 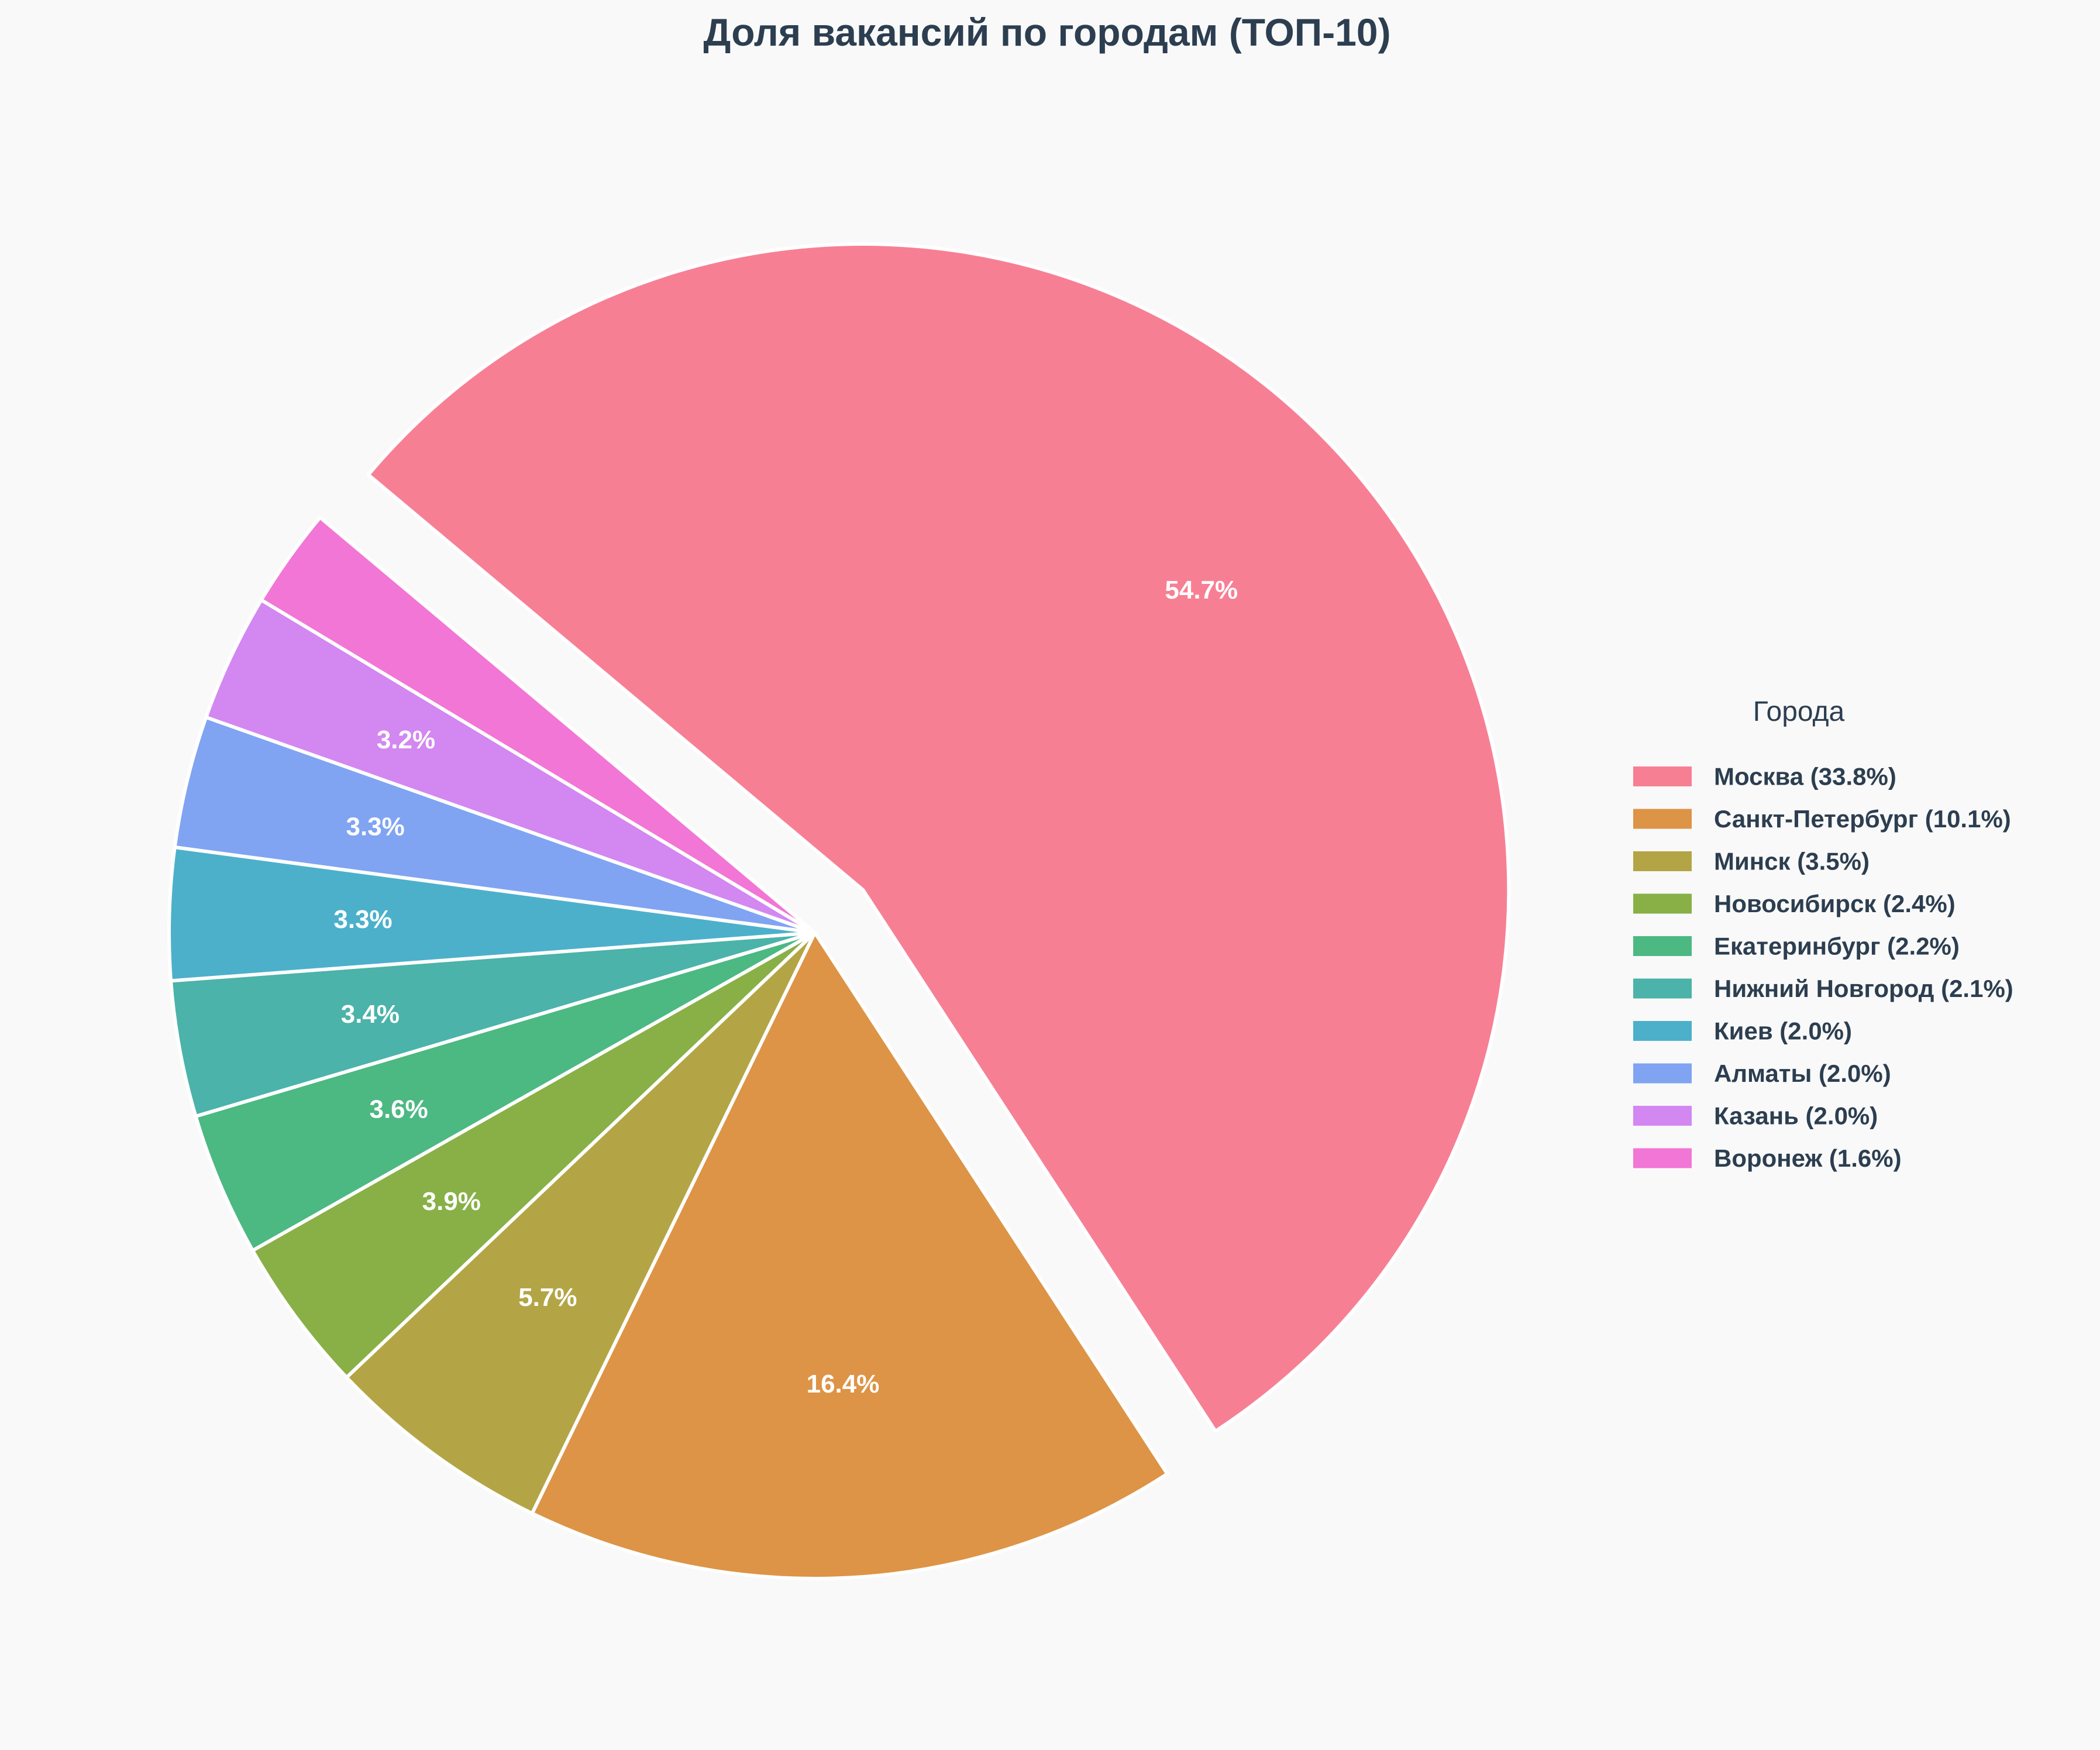 I want to click on slice-percent-label: 3.9%, so click(x=451, y=1202).